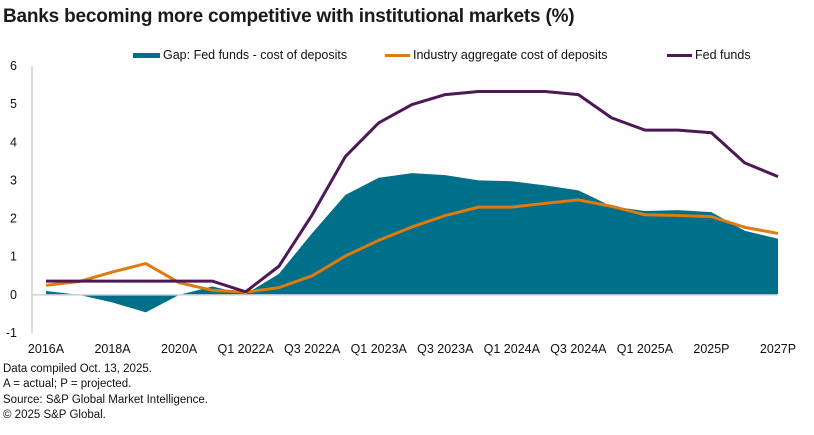  What do you see at coordinates (255, 55) in the screenshot?
I see `legend-label-gap: Gap: Fed funds - cost of deposits` at bounding box center [255, 55].